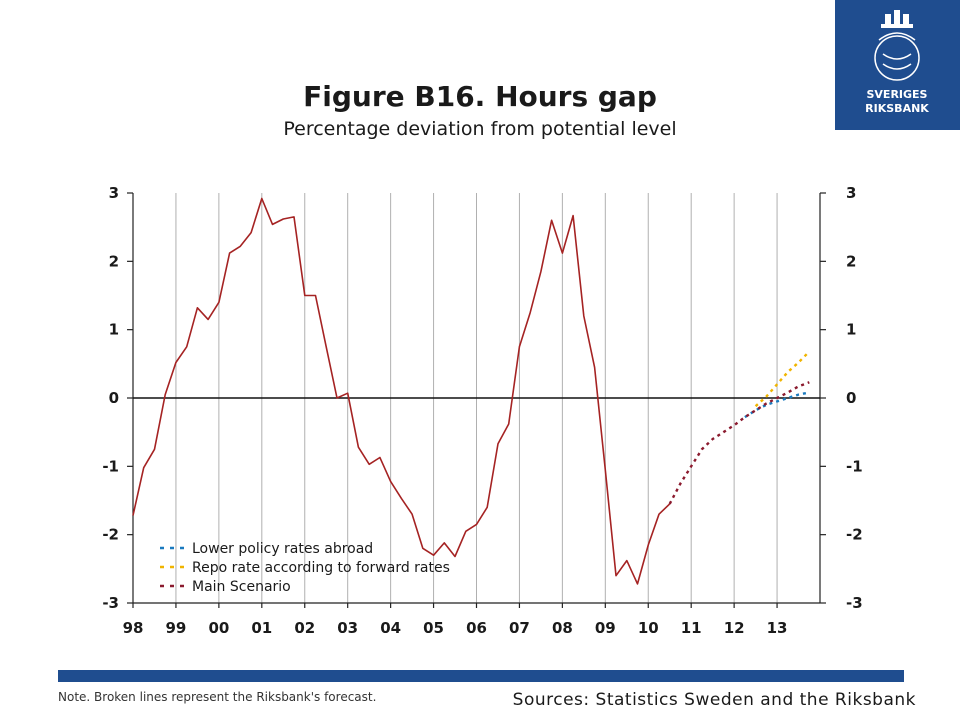 The width and height of the screenshot is (960, 720). Describe the element at coordinates (114, 193) in the screenshot. I see `y-tick-label-left: 3` at that location.